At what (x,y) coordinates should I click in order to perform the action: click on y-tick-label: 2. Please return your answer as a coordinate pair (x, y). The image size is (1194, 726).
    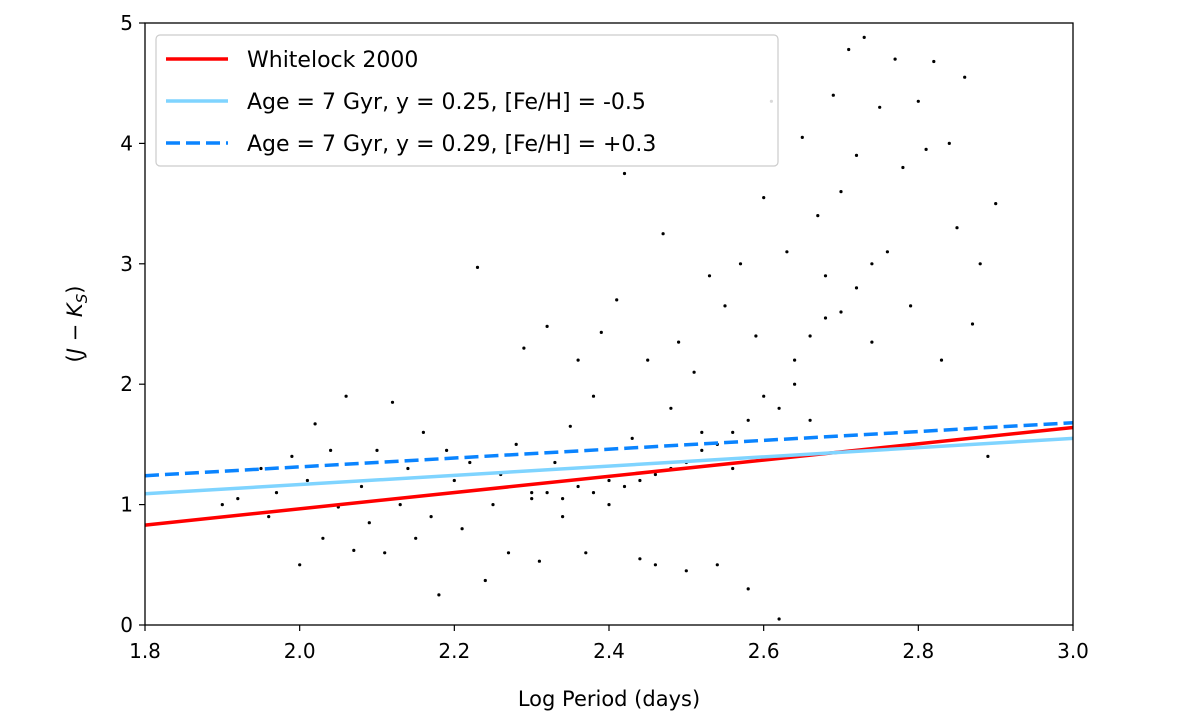
    Looking at the image, I should click on (126, 384).